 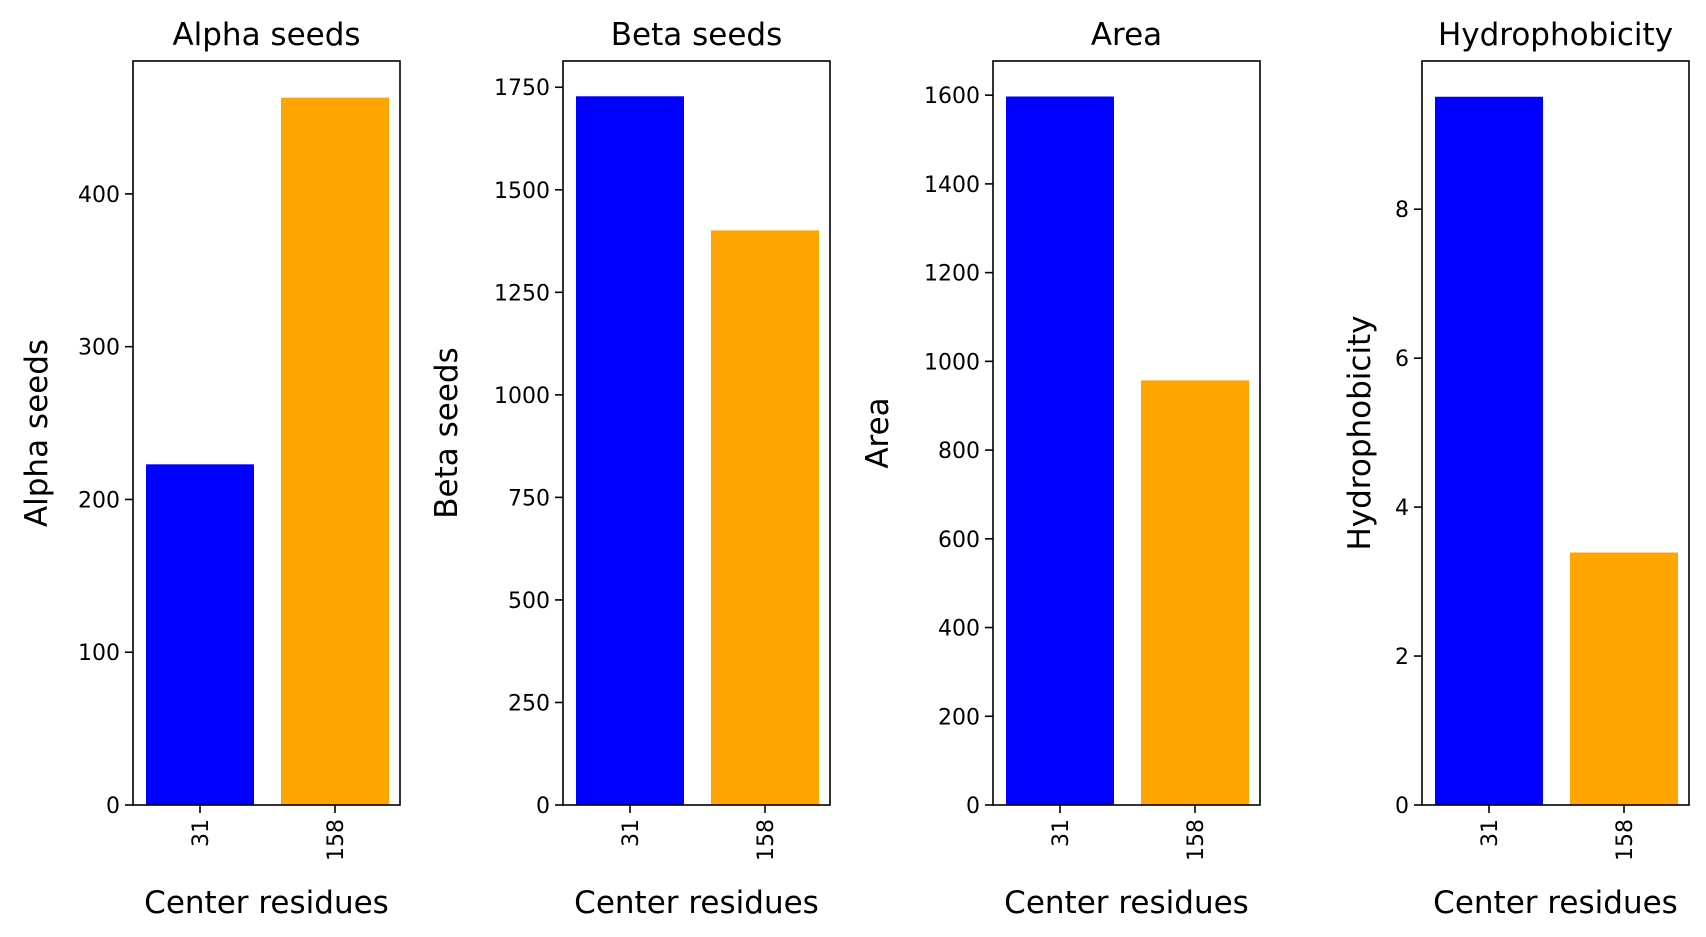 I want to click on chart-title: Beta seeds, so click(x=696, y=35).